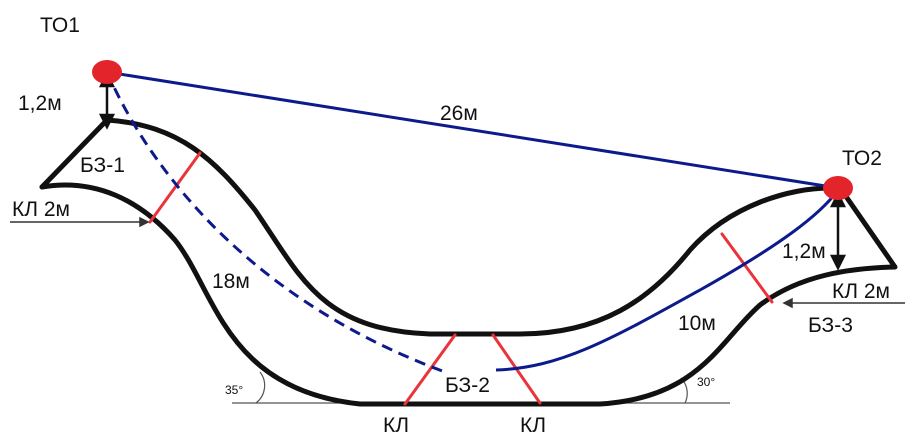 This screenshot has width=912, height=440. I want to click on cut-marker-right, so click(747, 268).